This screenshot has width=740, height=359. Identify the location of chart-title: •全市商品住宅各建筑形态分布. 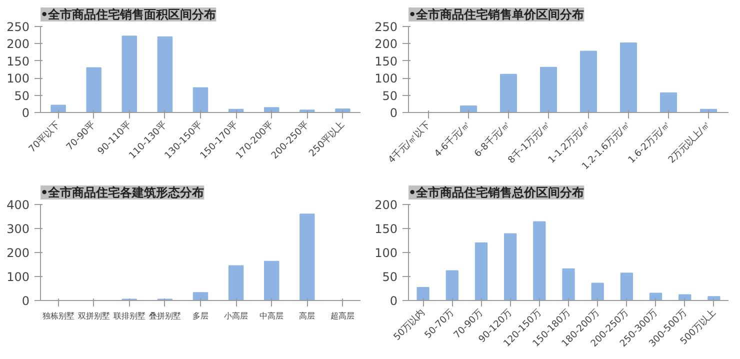
(122, 193).